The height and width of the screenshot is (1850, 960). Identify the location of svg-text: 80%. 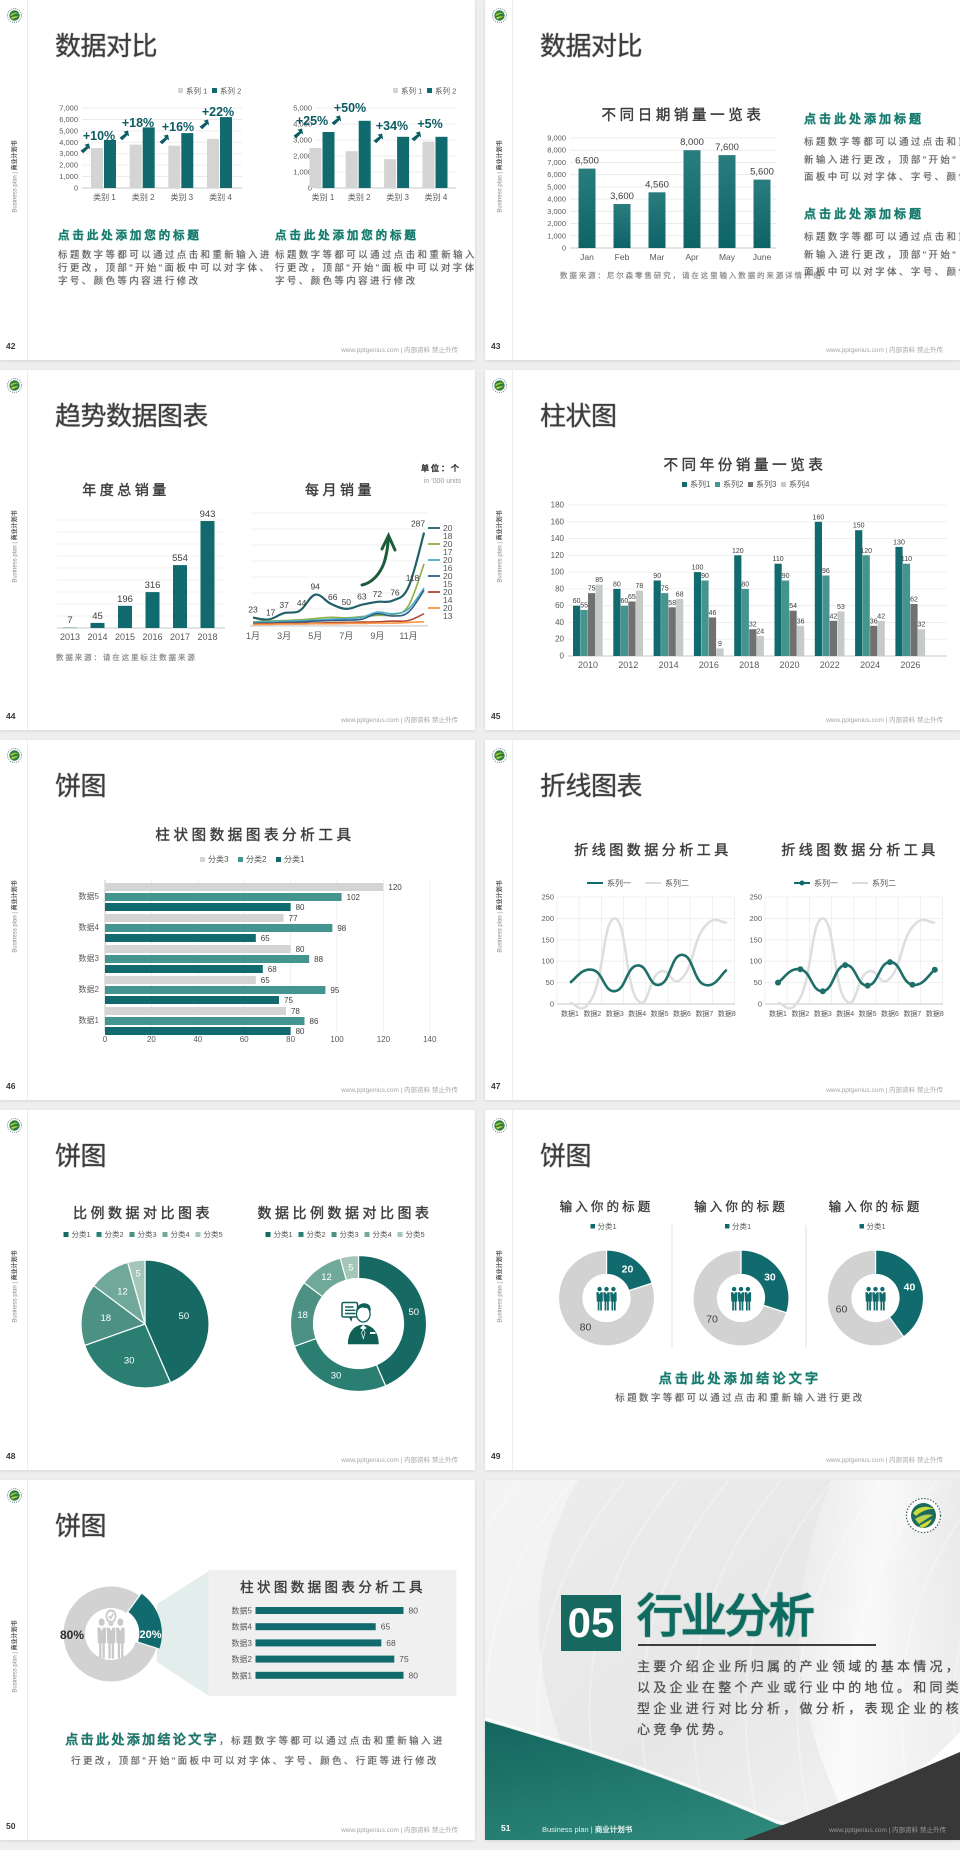
(72, 1635).